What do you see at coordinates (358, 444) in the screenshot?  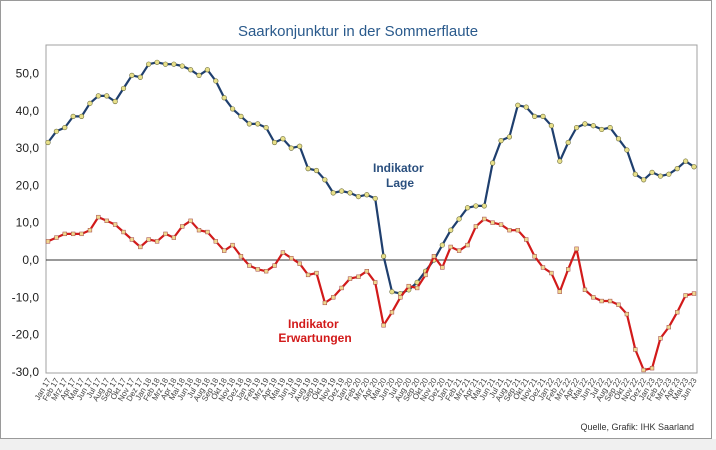 I see `bottom-strip` at bounding box center [358, 444].